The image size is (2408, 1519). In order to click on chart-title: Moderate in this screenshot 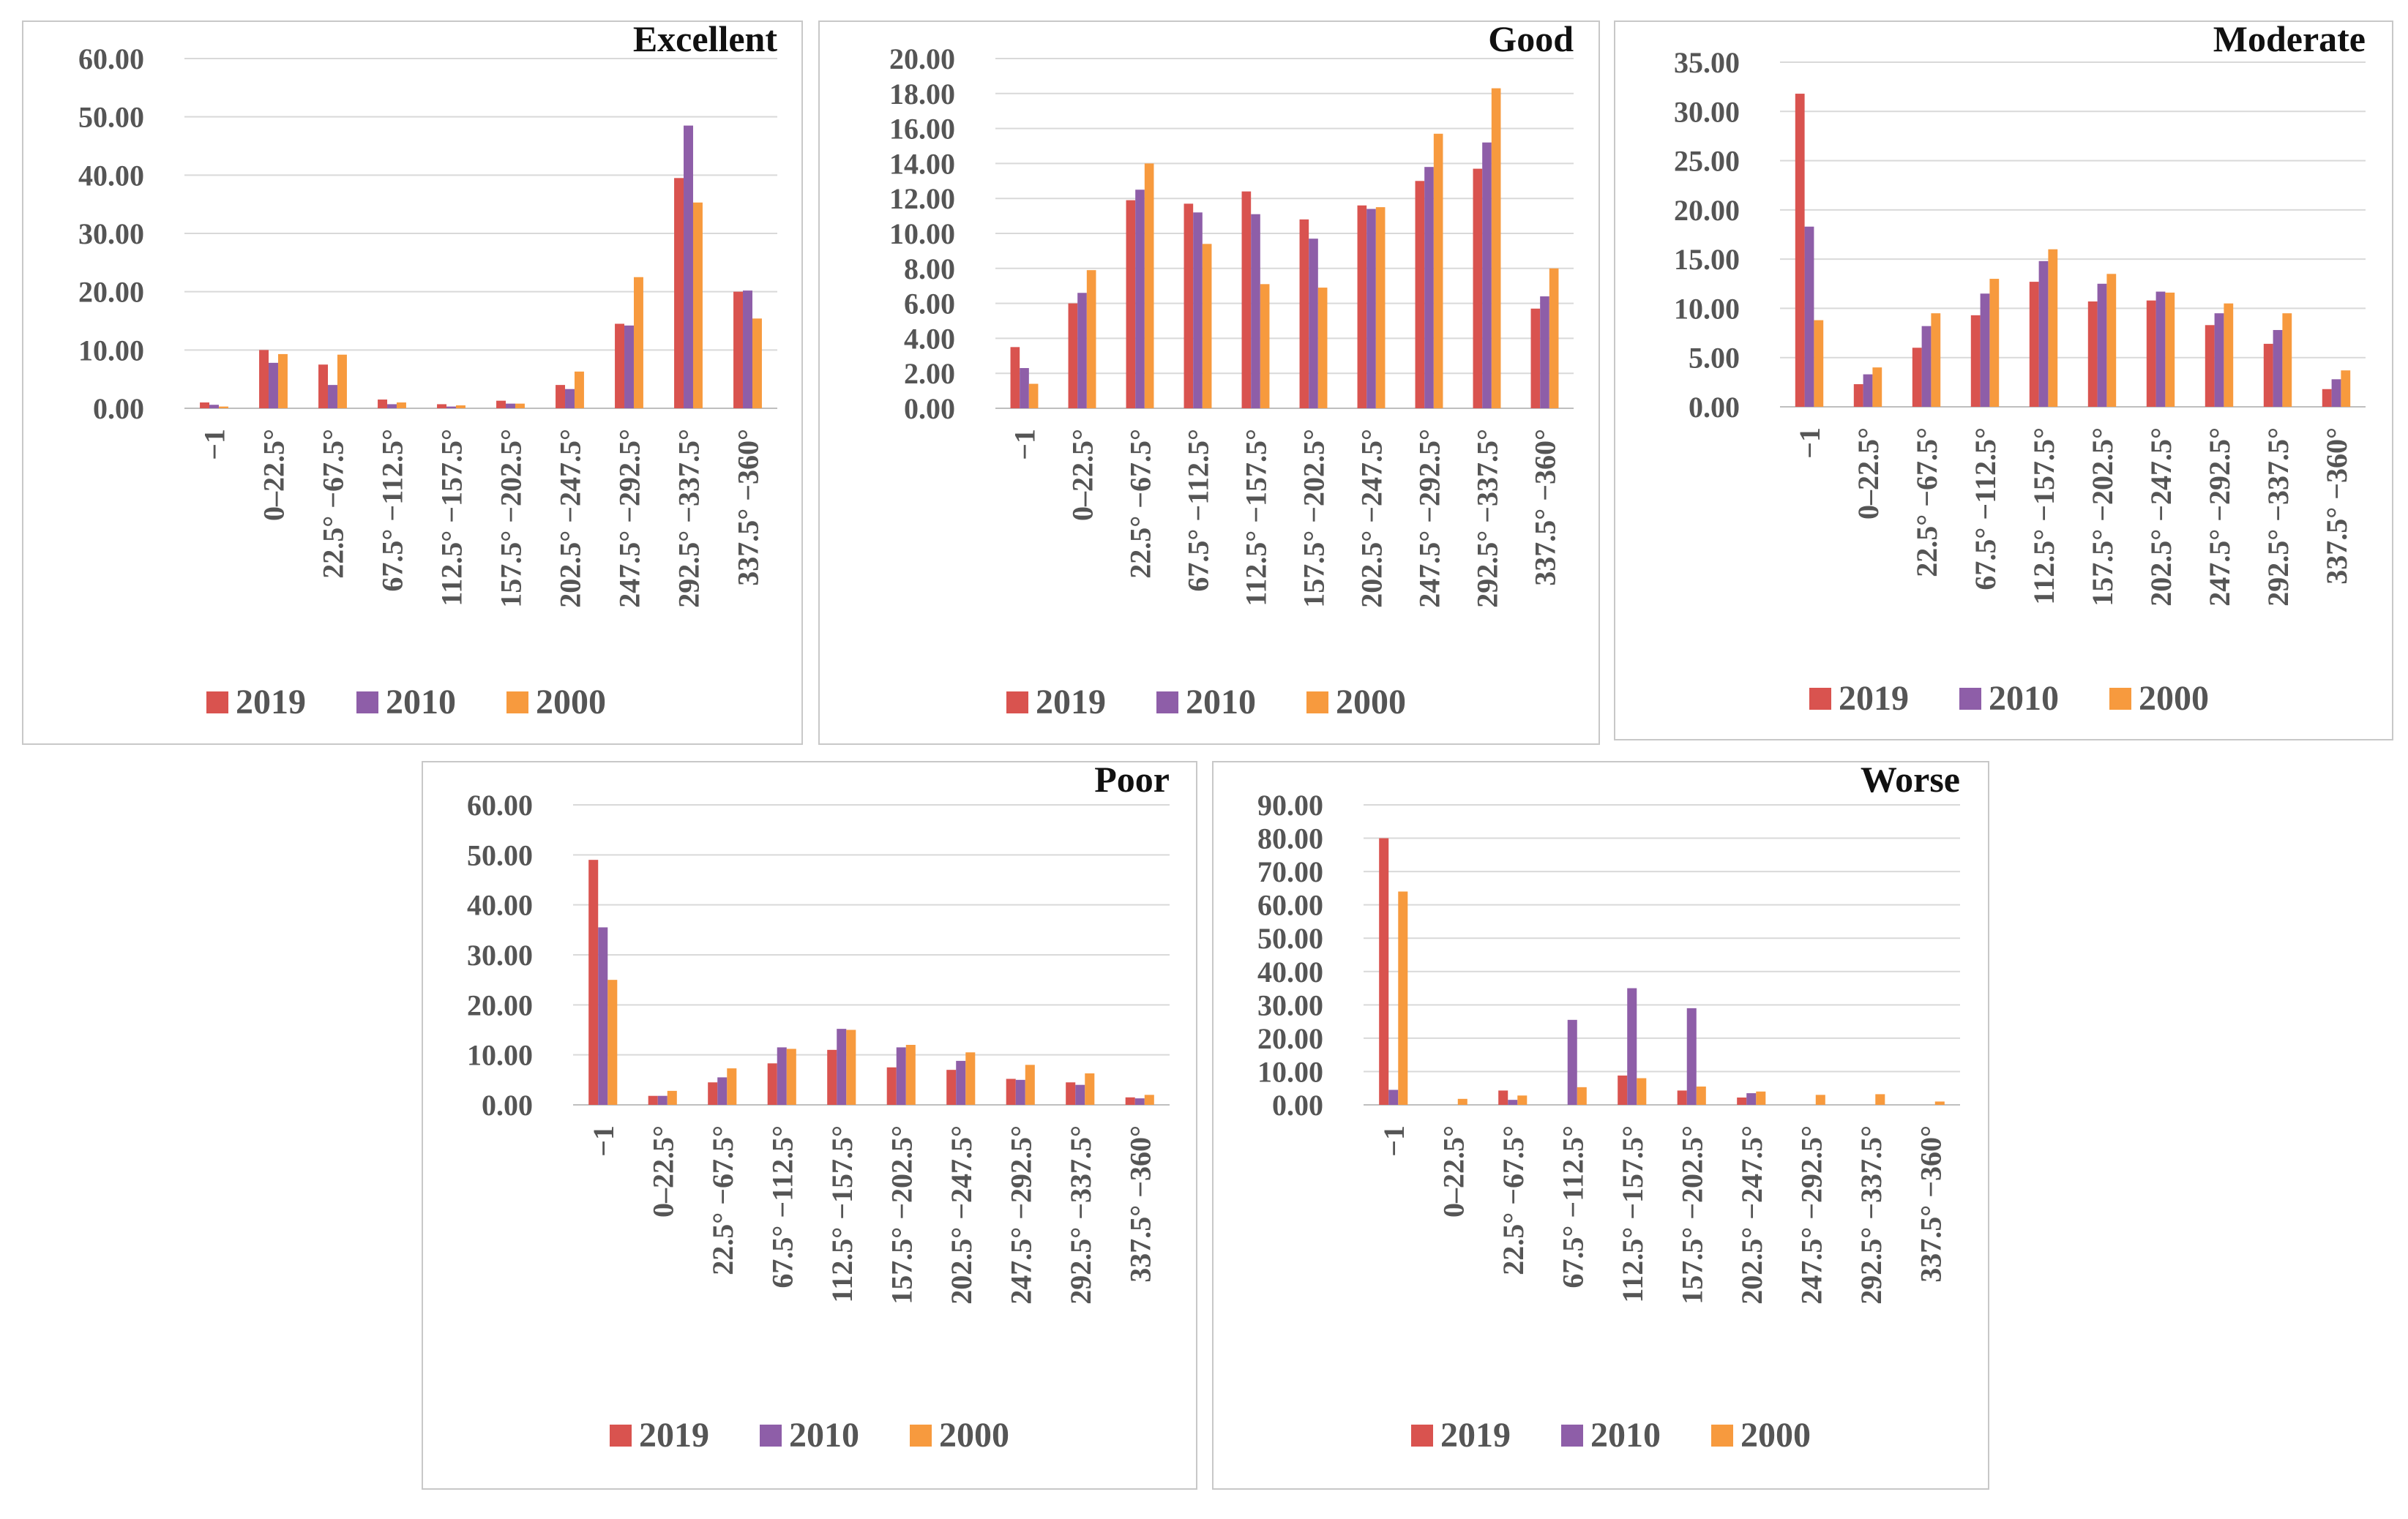, I will do `click(2289, 41)`.